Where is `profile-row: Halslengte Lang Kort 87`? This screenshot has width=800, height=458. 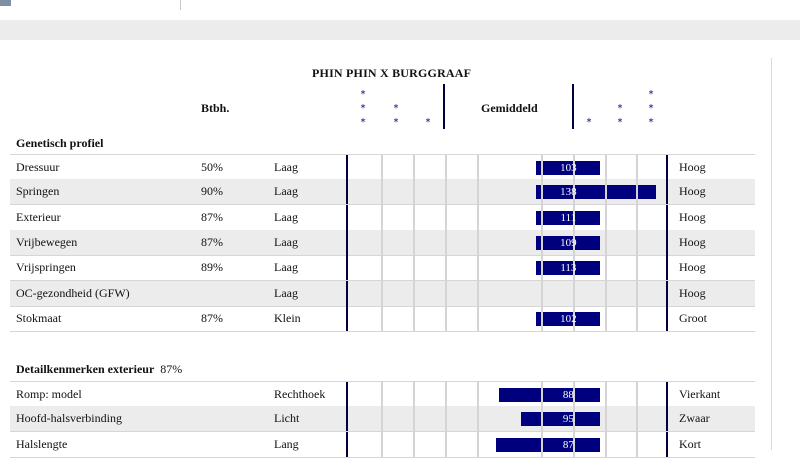
profile-row: Halslengte Lang Kort 87 is located at coordinates (382, 444).